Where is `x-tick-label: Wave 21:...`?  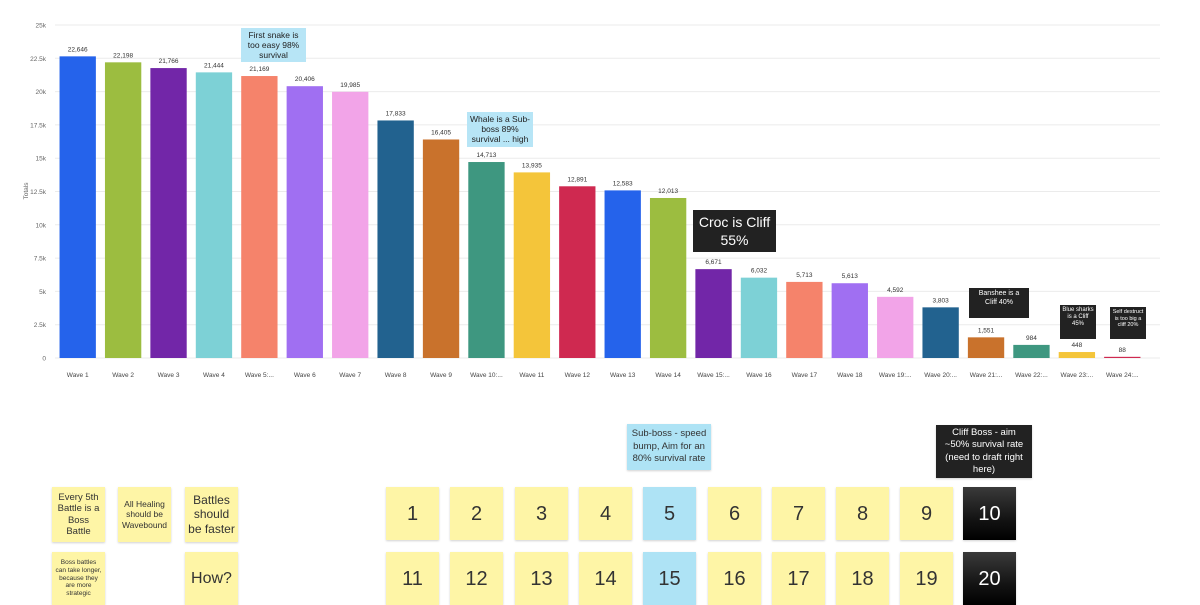
x-tick-label: Wave 21:... is located at coordinates (986, 375).